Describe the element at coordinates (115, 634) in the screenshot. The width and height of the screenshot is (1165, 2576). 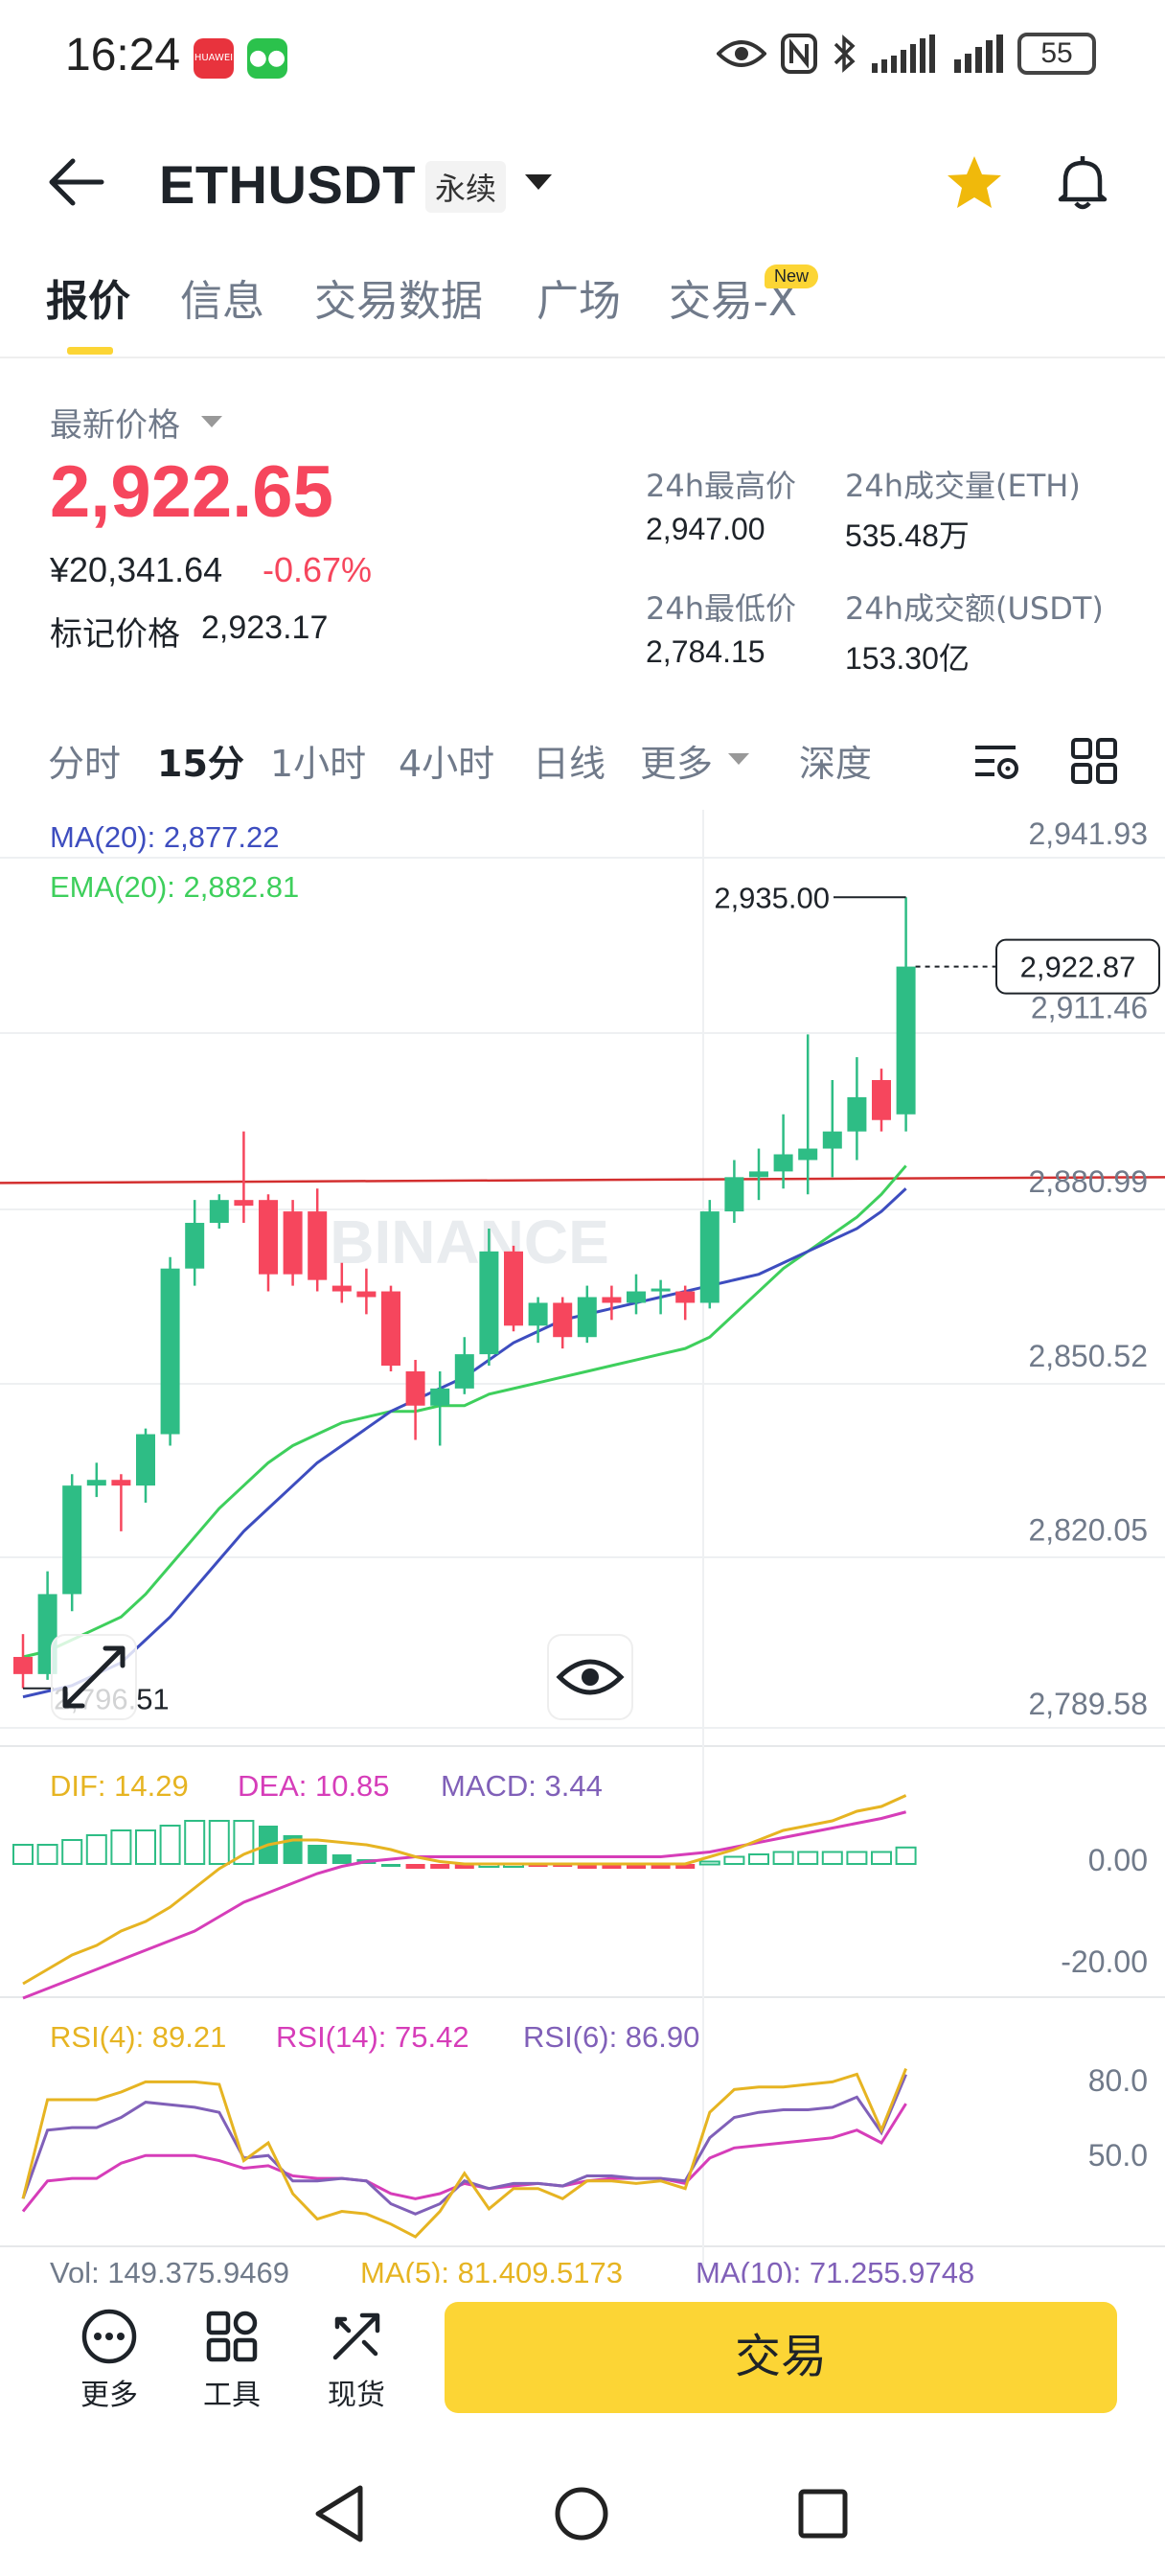
I see `mark-price-label: 标记价格` at that location.